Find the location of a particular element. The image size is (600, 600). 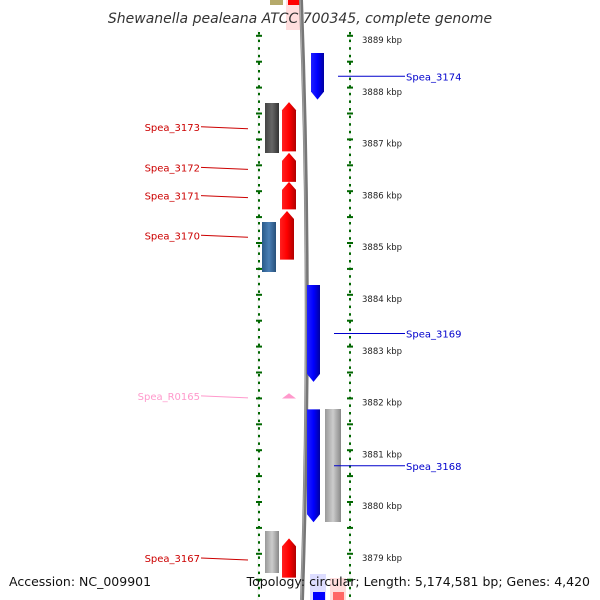

gene-label: Spea_3167 is located at coordinates (172, 559).